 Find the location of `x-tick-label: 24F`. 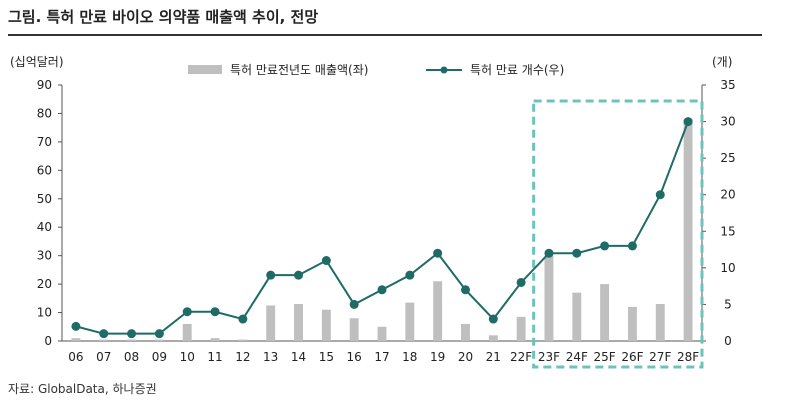

x-tick-label: 24F is located at coordinates (577, 357).